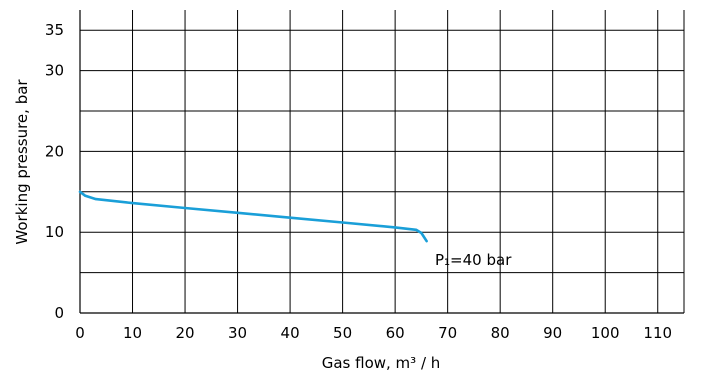 This screenshot has width=706, height=376. I want to click on x-tick-label: 80, so click(500, 333).